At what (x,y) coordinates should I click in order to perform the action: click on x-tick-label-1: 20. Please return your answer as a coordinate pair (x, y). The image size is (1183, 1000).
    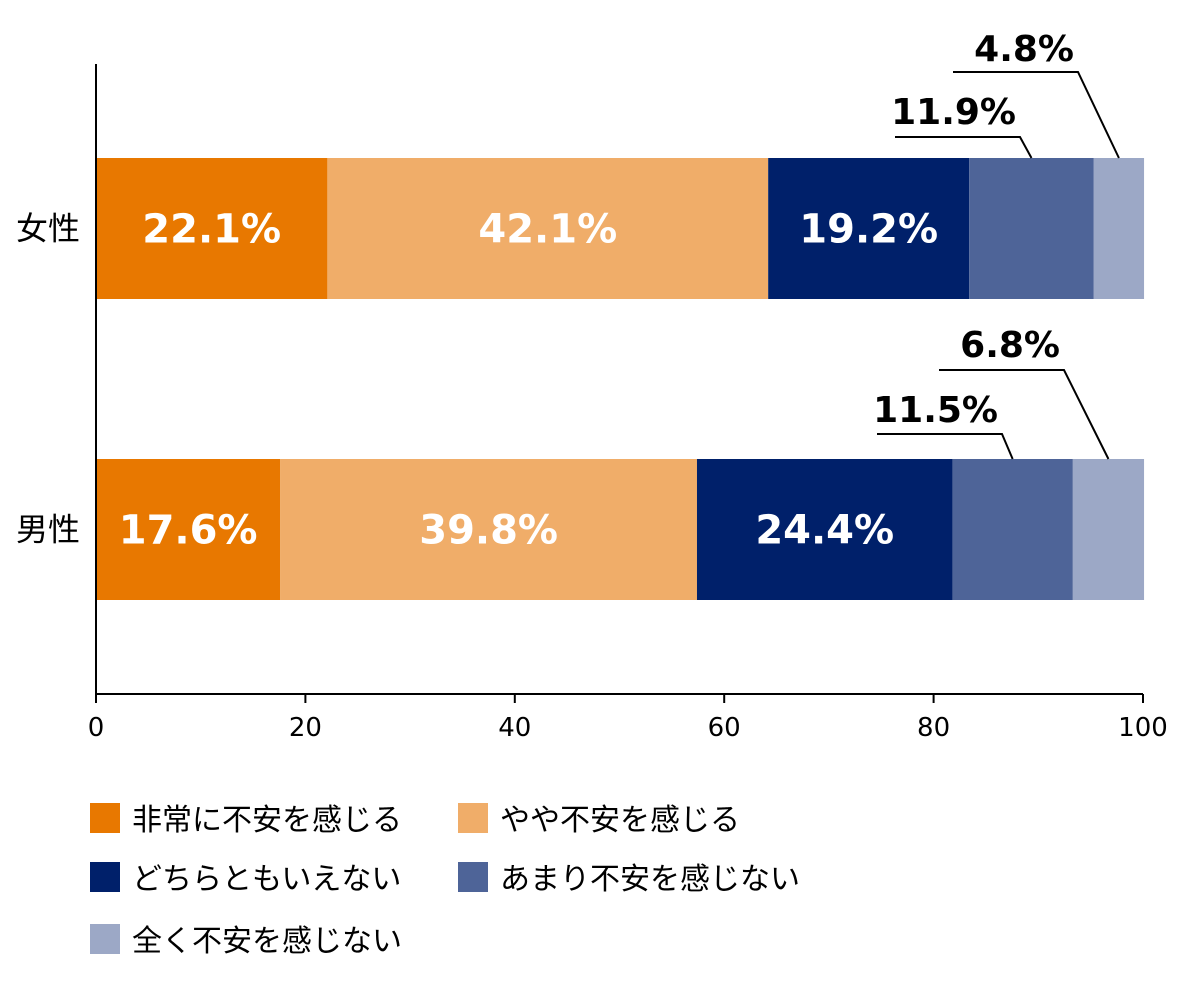
    Looking at the image, I should click on (305, 728).